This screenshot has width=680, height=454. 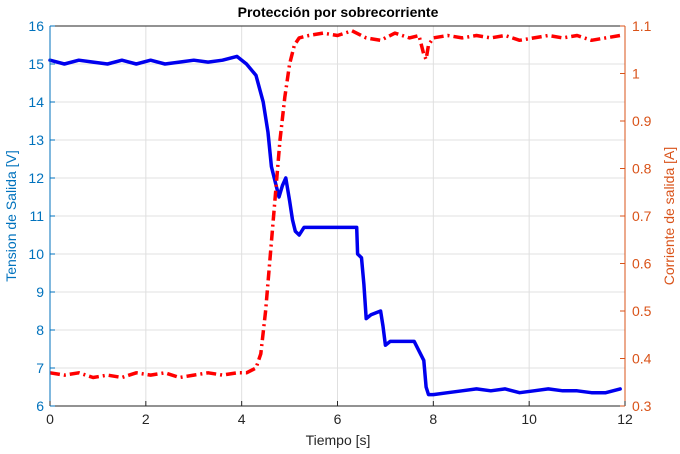 What do you see at coordinates (146, 419) in the screenshot?
I see `x-tick-label: 2` at bounding box center [146, 419].